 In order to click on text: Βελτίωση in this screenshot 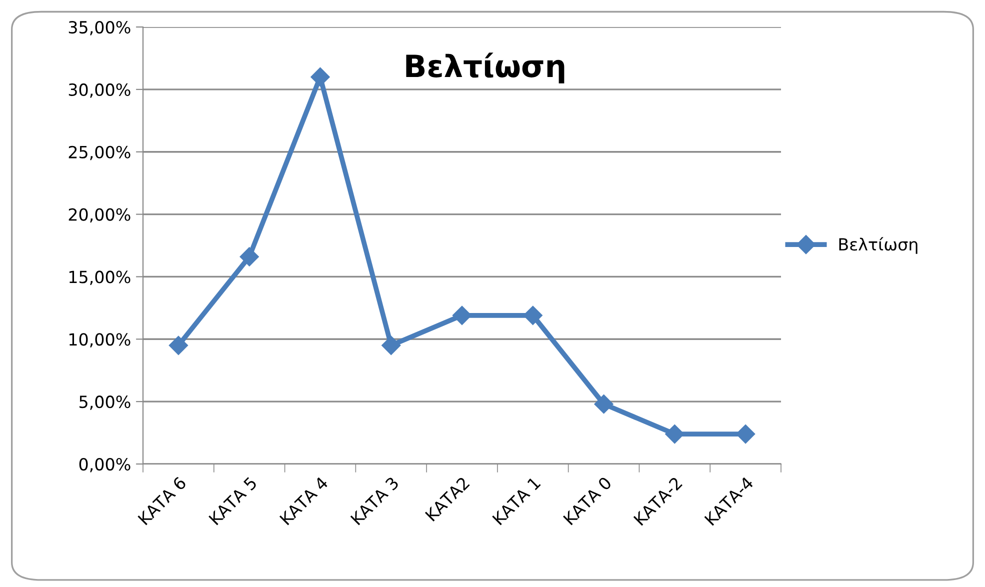, I will do `click(485, 68)`.